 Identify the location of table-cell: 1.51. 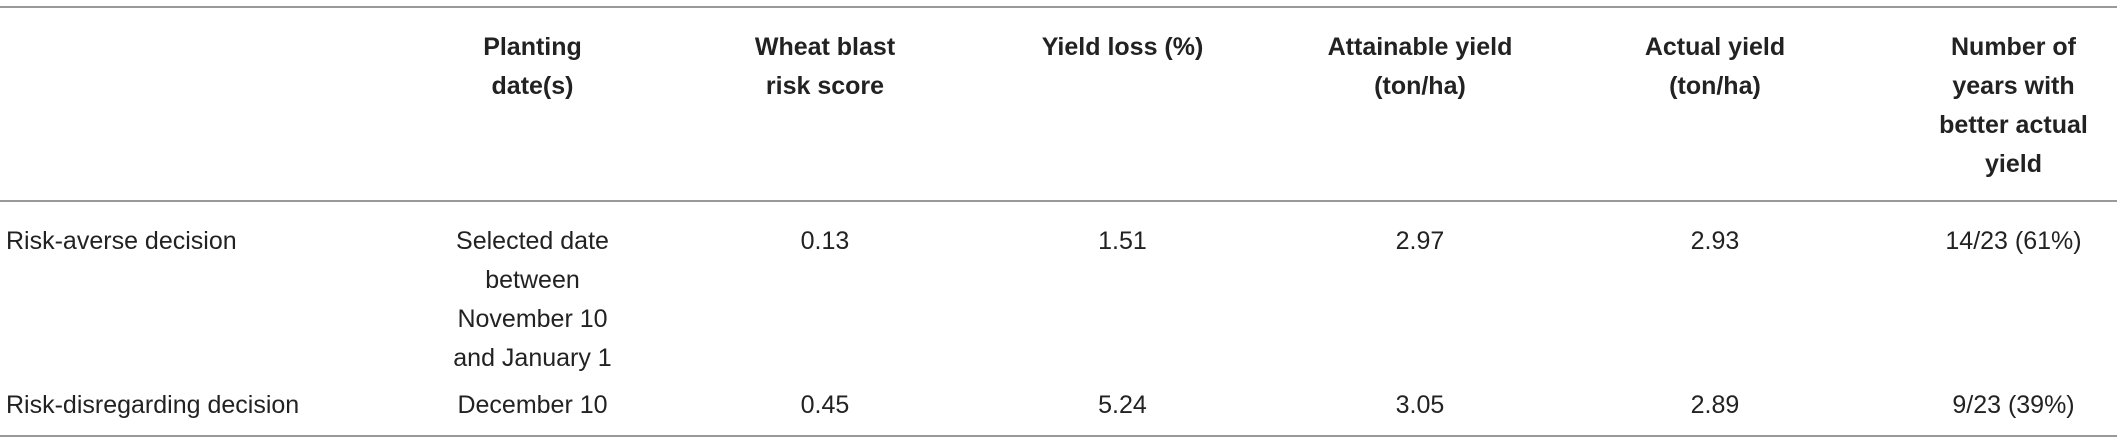
(1122, 291).